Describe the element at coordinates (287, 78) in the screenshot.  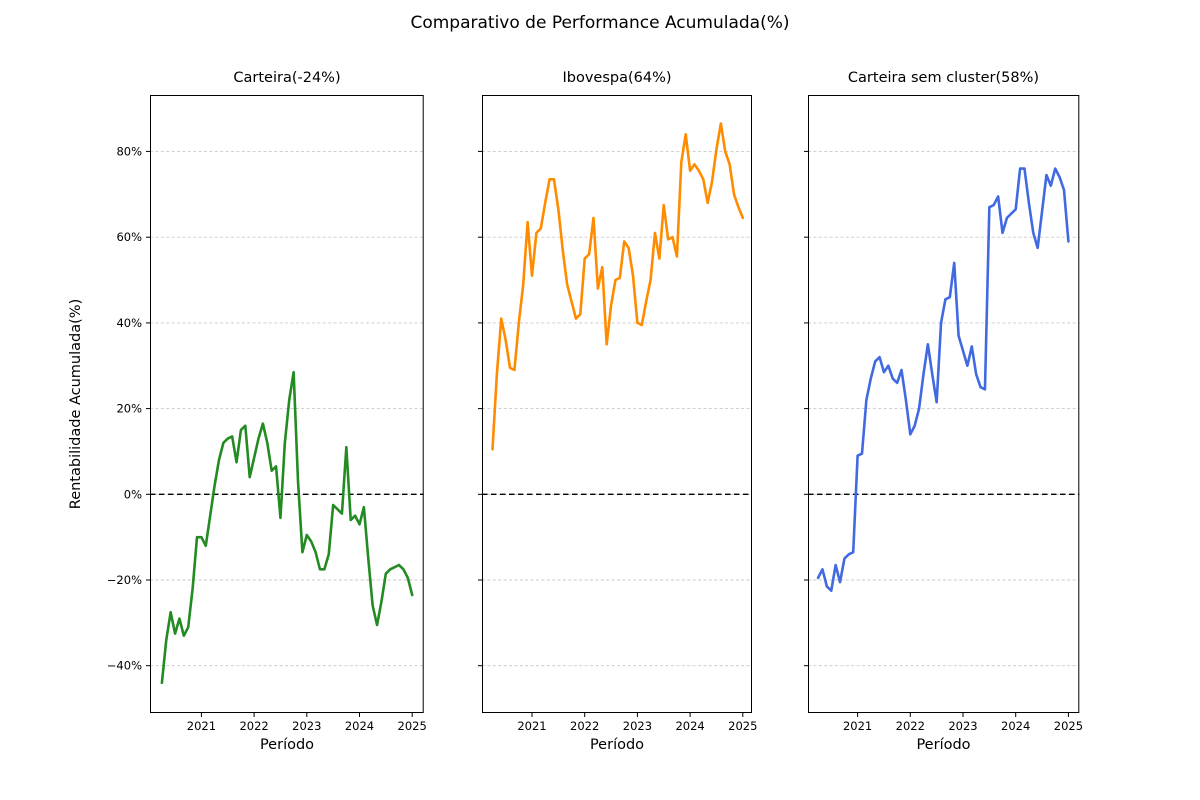
I see `subplot-title-carteira: Carteira(-24%)` at that location.